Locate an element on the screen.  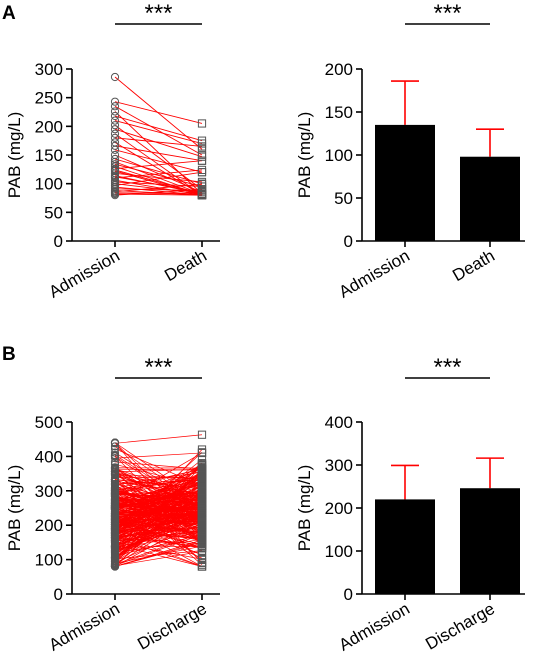
x-category-label: Admission is located at coordinates (84, 627).